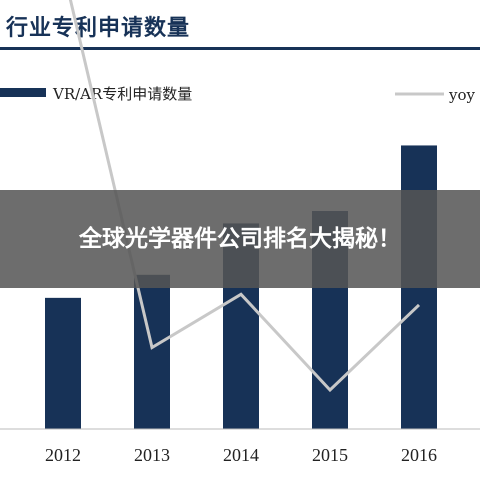  I want to click on chart-title: 行业专利申请数量, so click(98, 28).